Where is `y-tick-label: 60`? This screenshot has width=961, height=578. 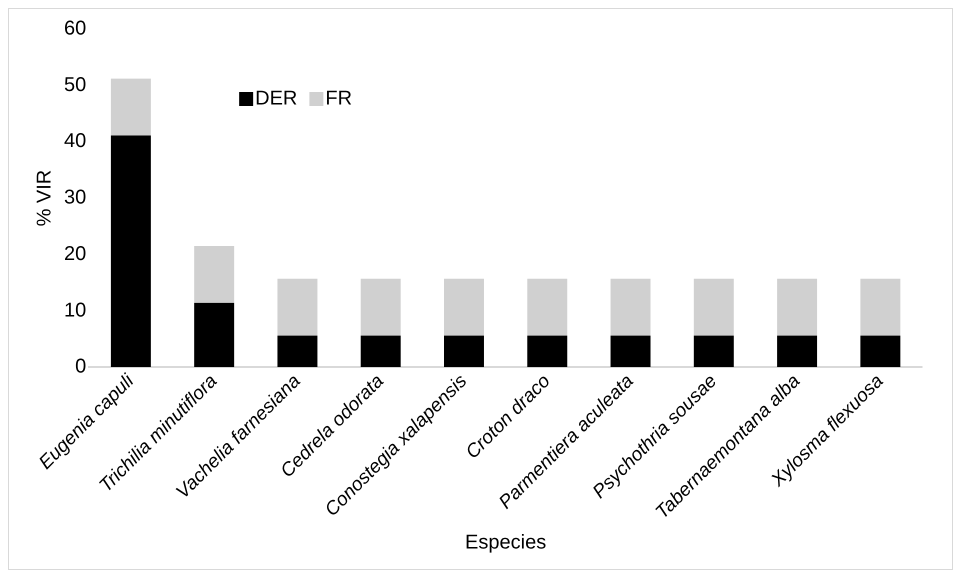 y-tick-label: 60 is located at coordinates (75, 29).